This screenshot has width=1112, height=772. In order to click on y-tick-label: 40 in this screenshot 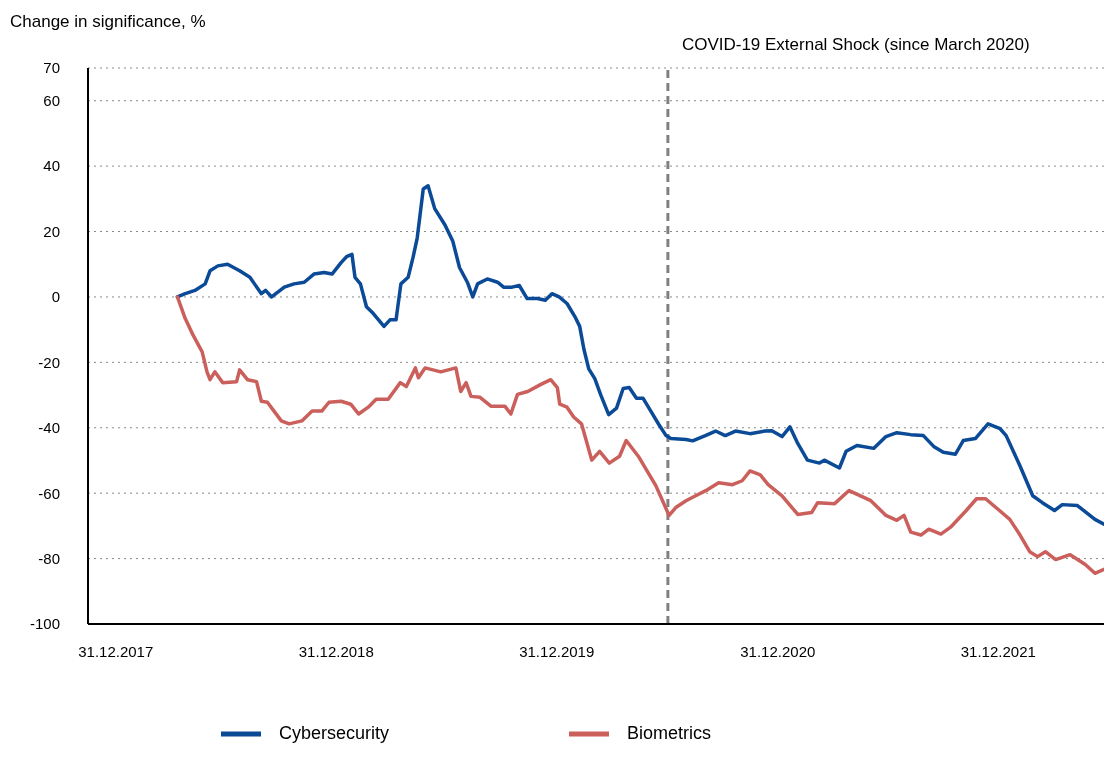, I will do `click(51, 166)`.